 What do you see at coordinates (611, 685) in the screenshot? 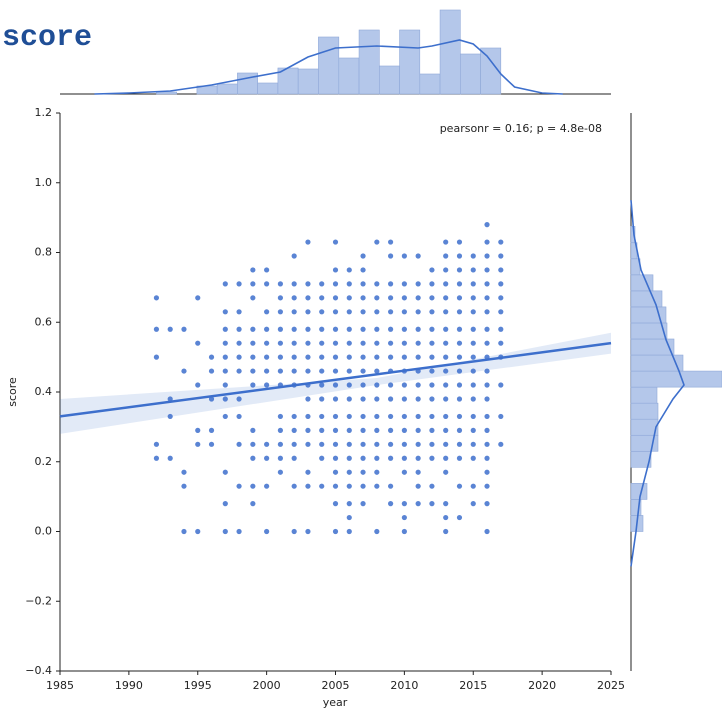
I see `x-tick-label: 2025` at bounding box center [611, 685].